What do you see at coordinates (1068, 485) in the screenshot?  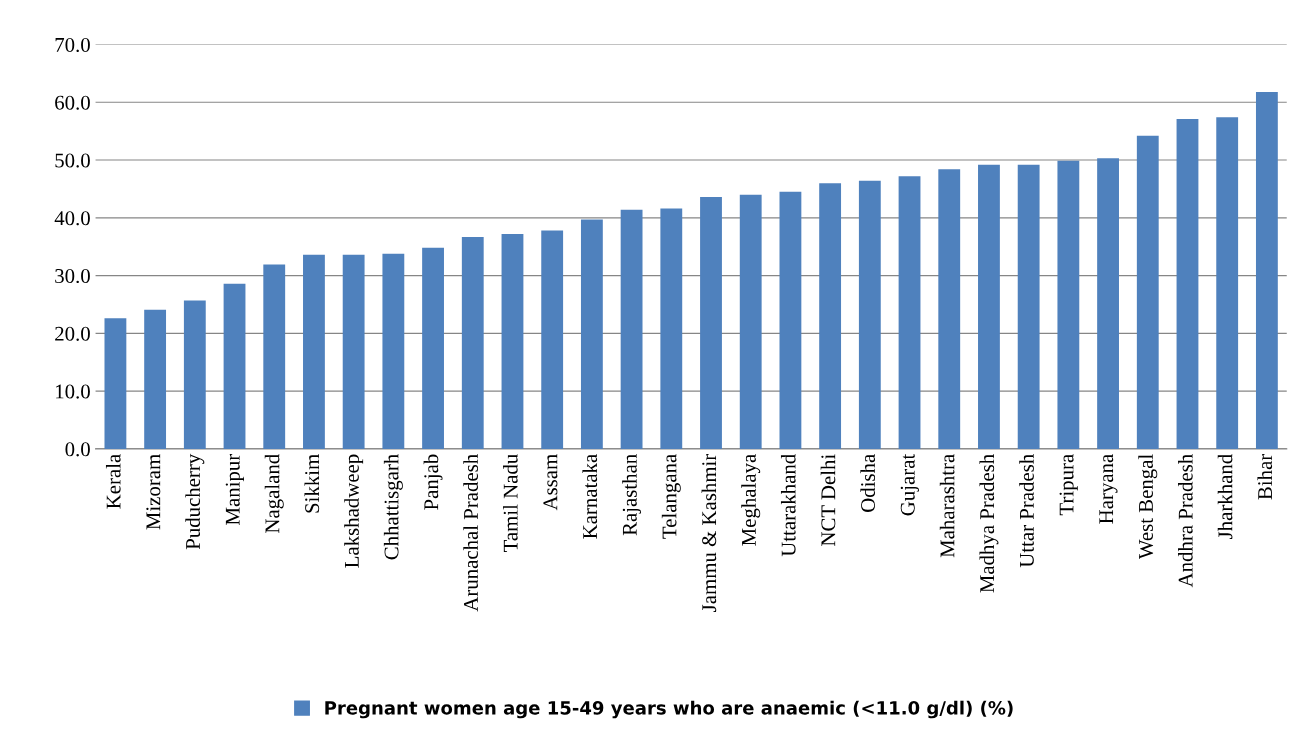 I see `x-tick-label: Tripura` at bounding box center [1068, 485].